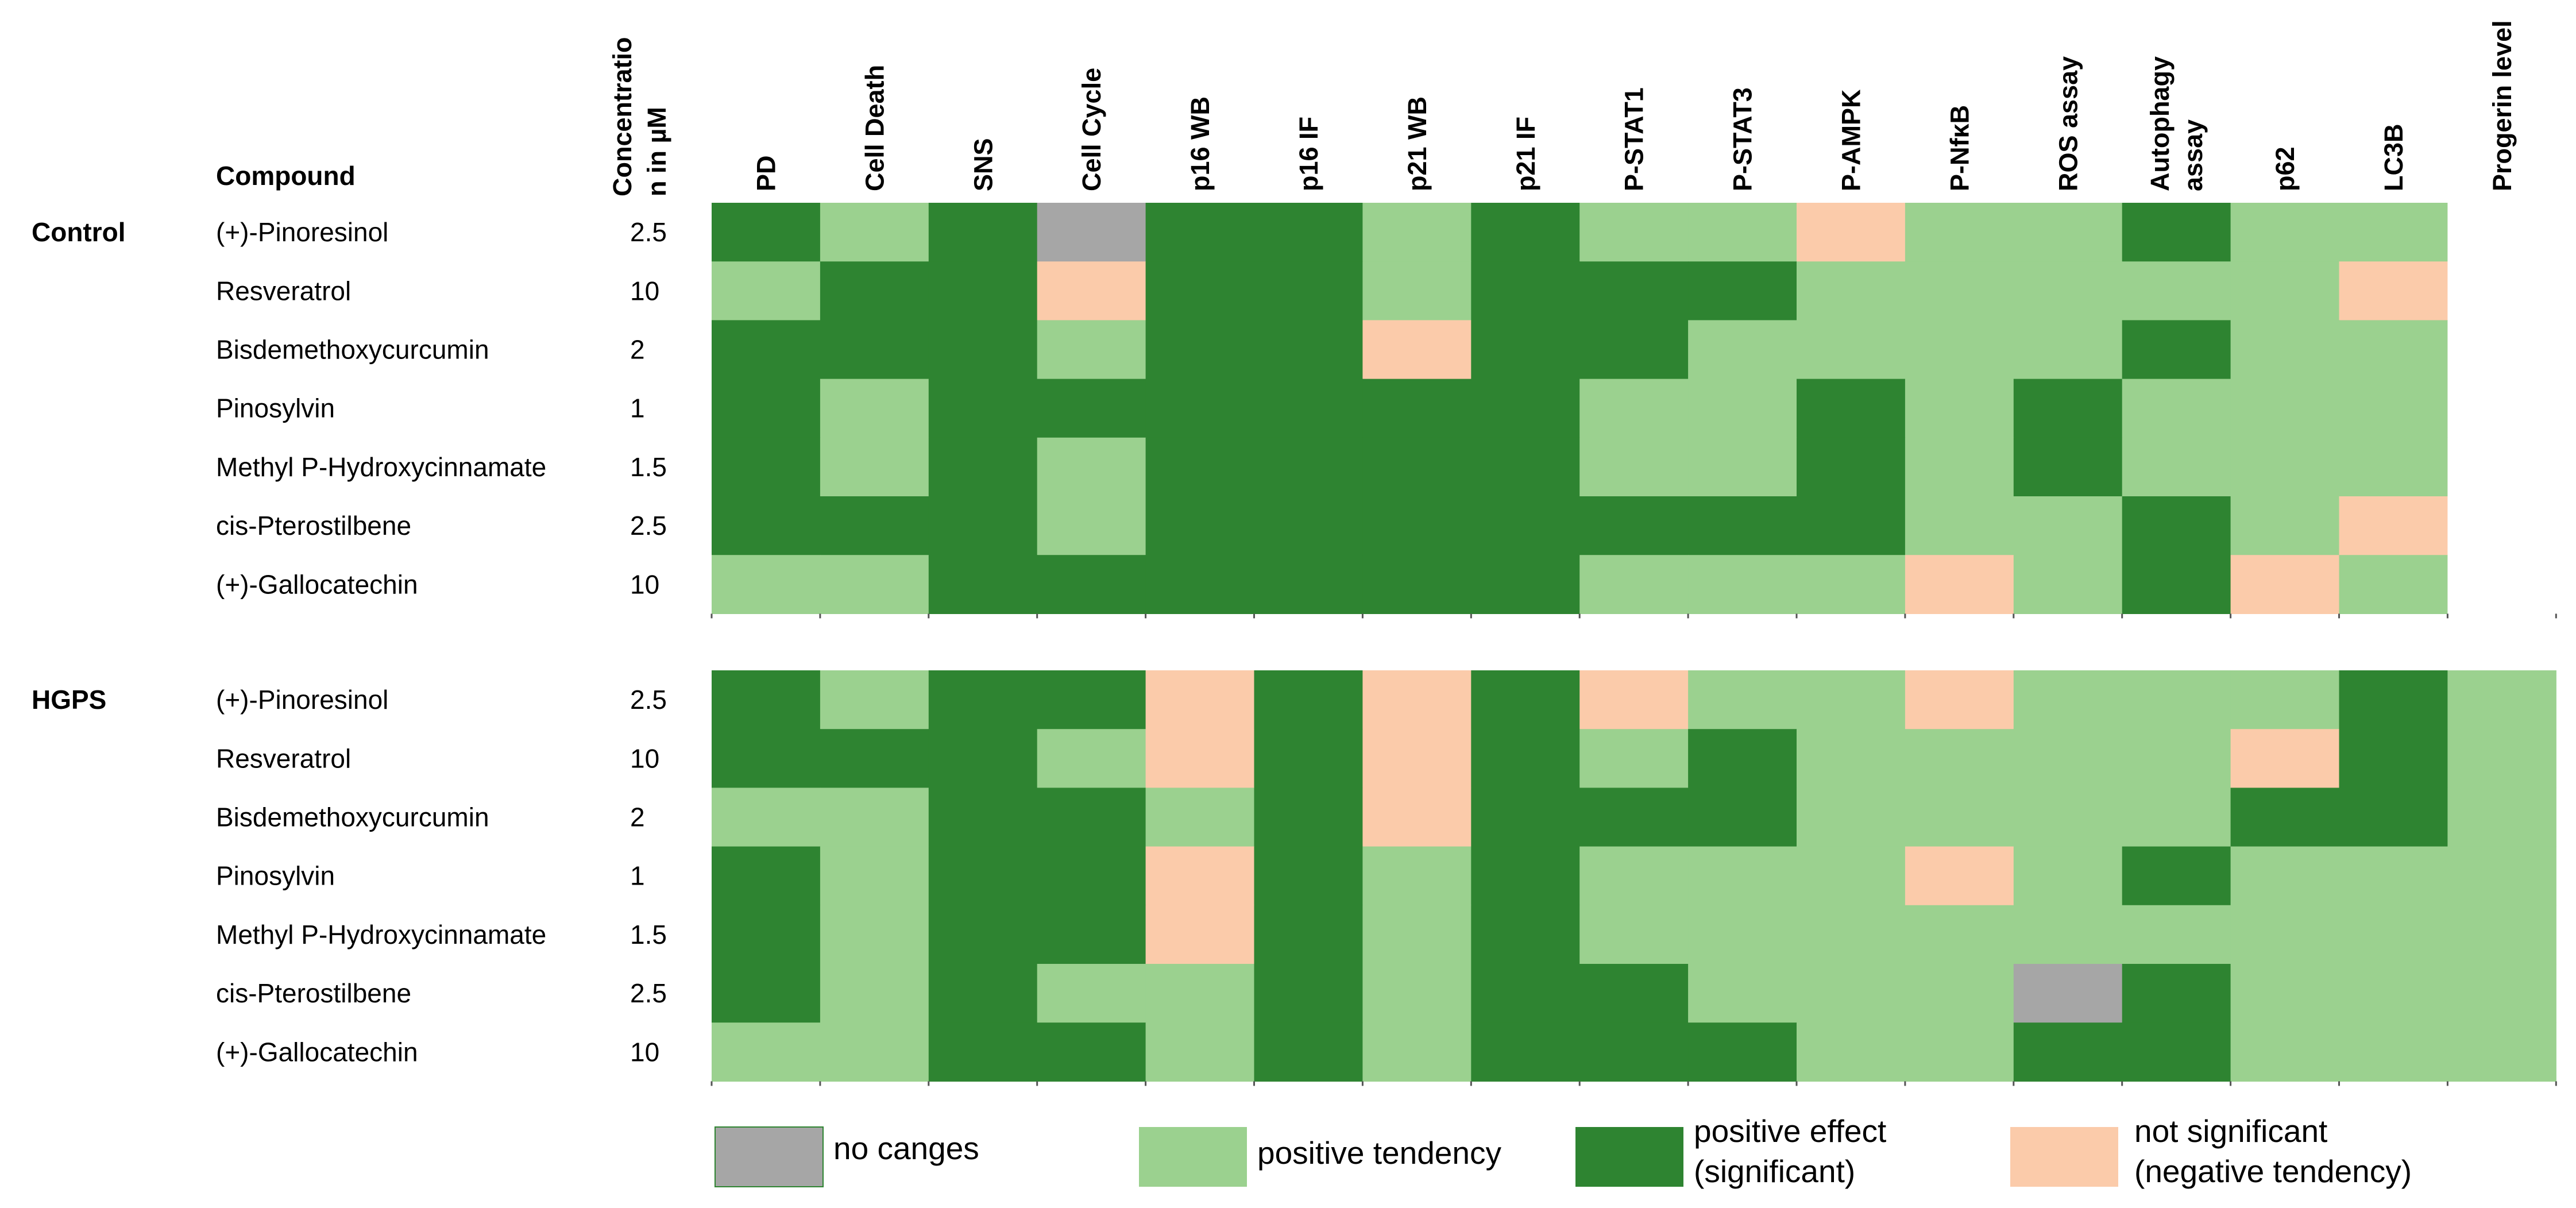 This screenshot has height=1208, width=2576. I want to click on heatmap-cell-control-r1-c3, so click(983, 232).